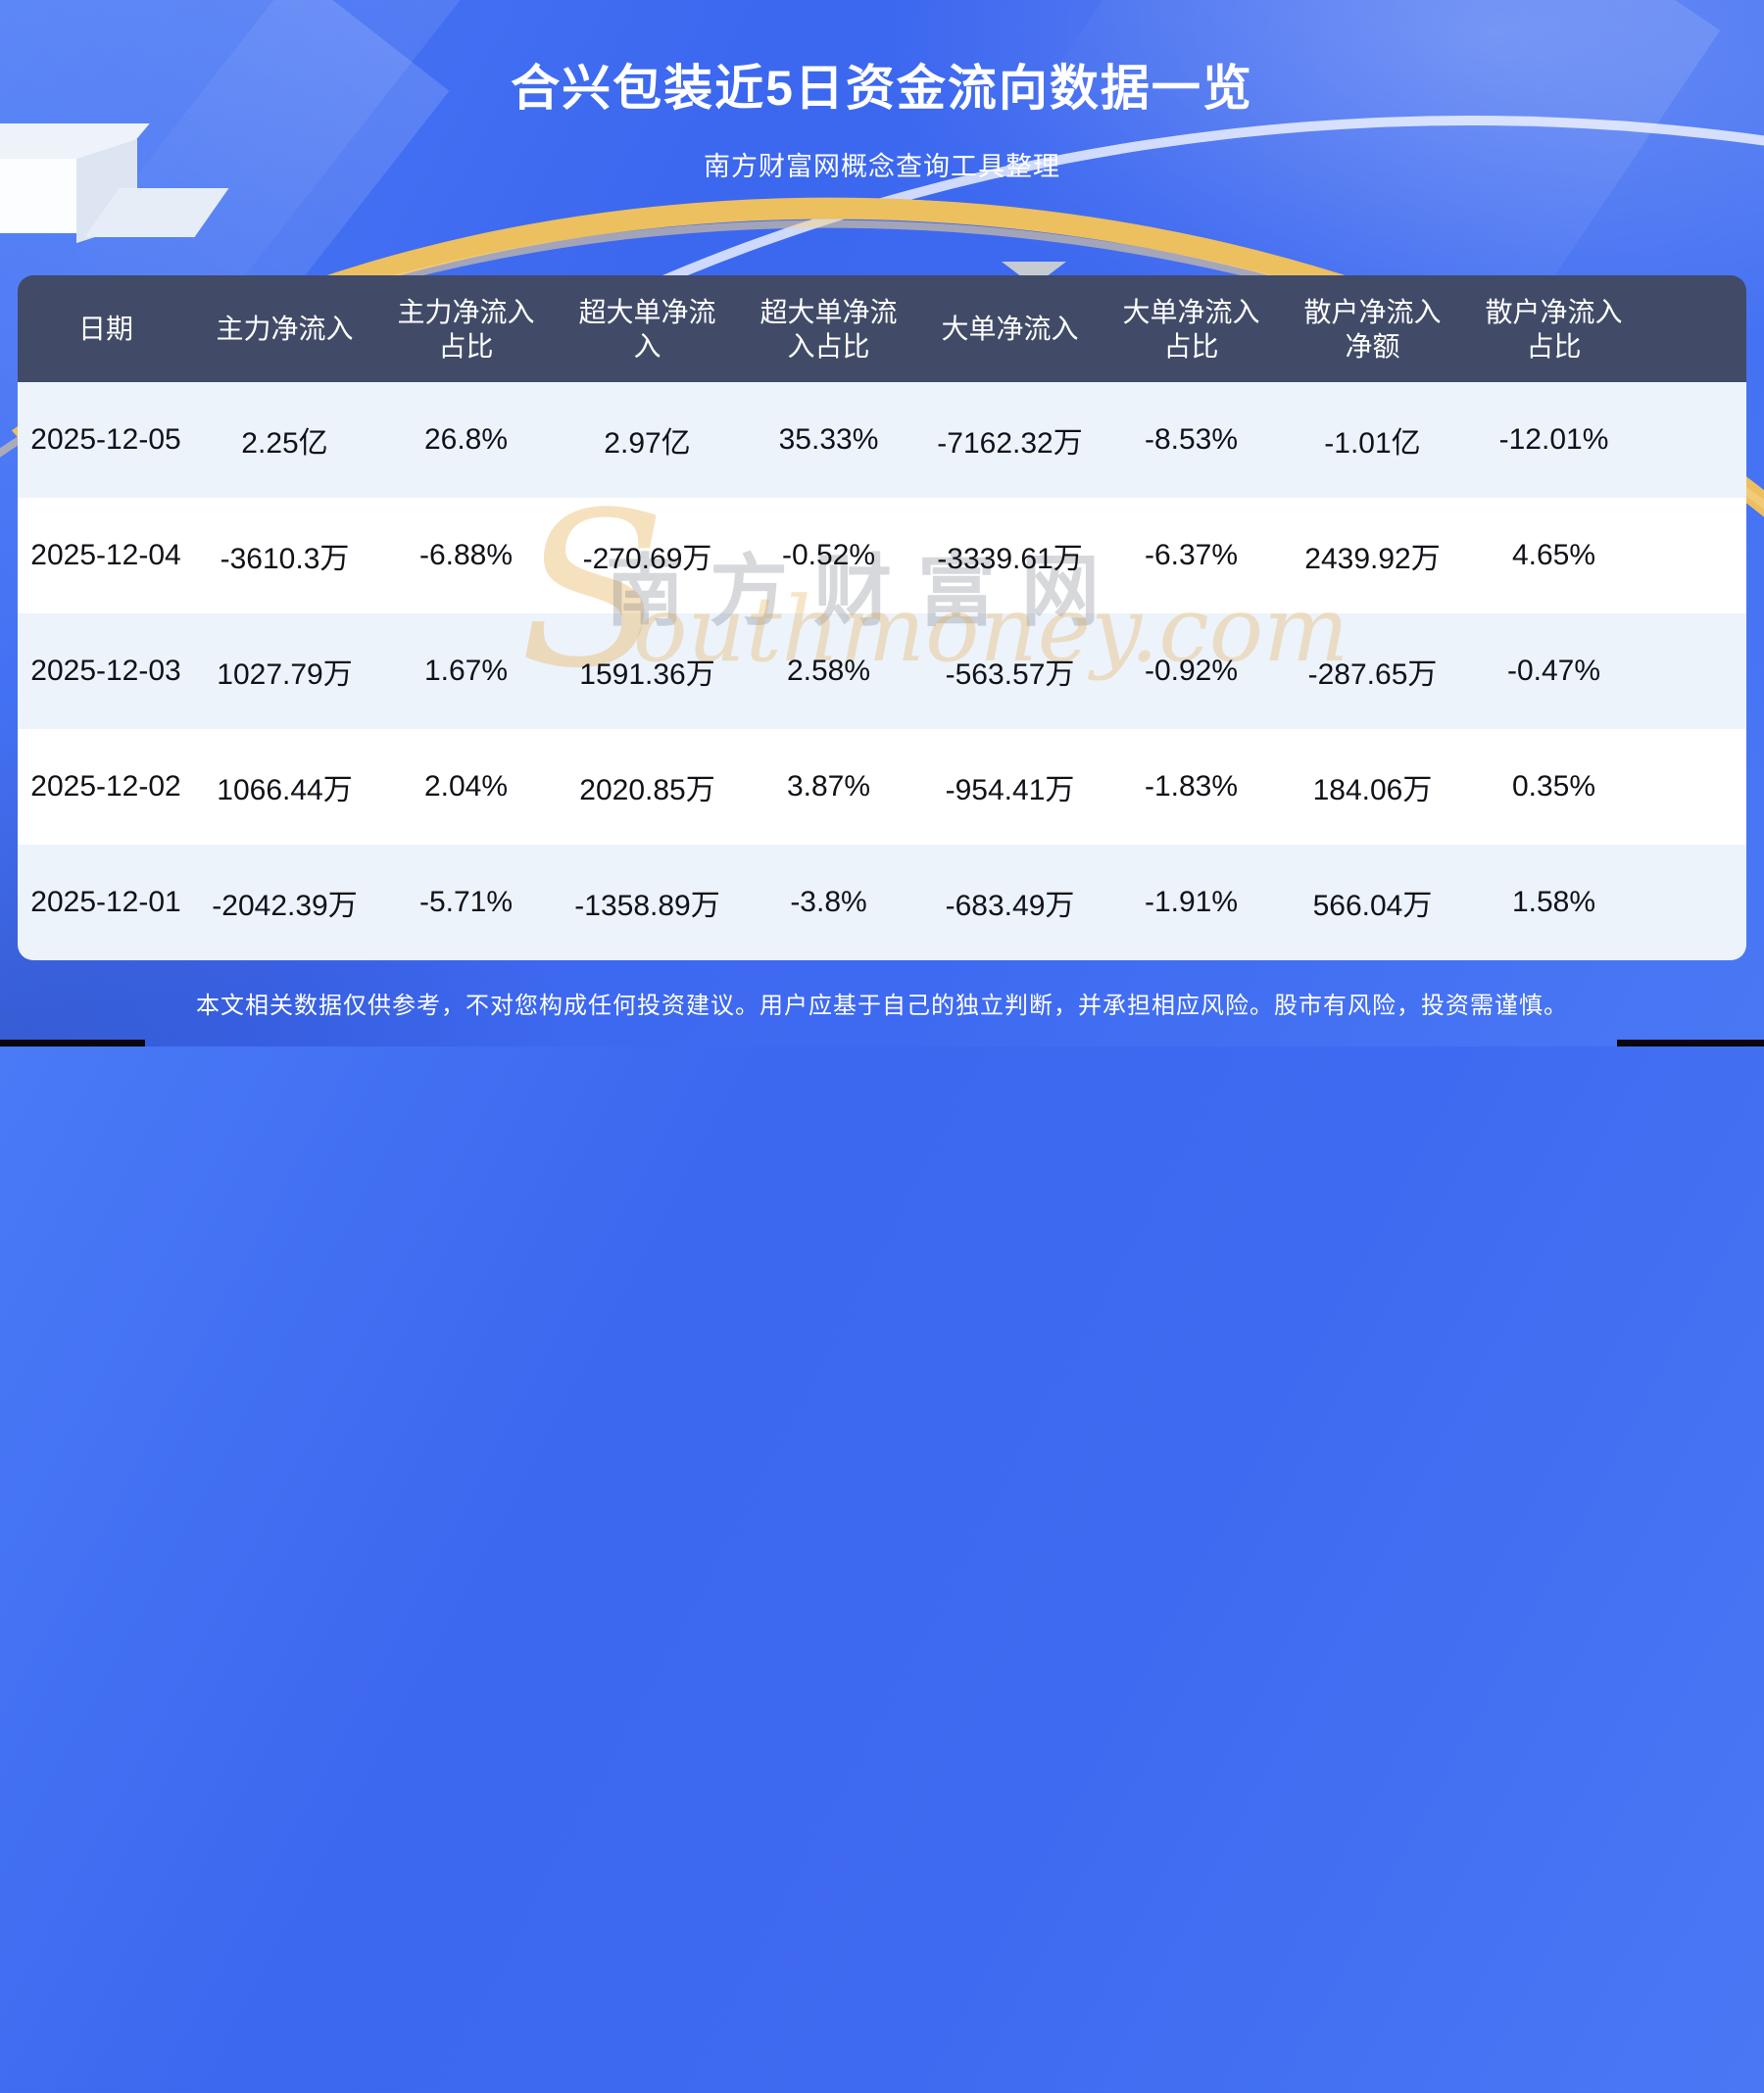 The width and height of the screenshot is (1764, 2093). What do you see at coordinates (1034, 269) in the screenshot?
I see `ribbon-shape-decor` at bounding box center [1034, 269].